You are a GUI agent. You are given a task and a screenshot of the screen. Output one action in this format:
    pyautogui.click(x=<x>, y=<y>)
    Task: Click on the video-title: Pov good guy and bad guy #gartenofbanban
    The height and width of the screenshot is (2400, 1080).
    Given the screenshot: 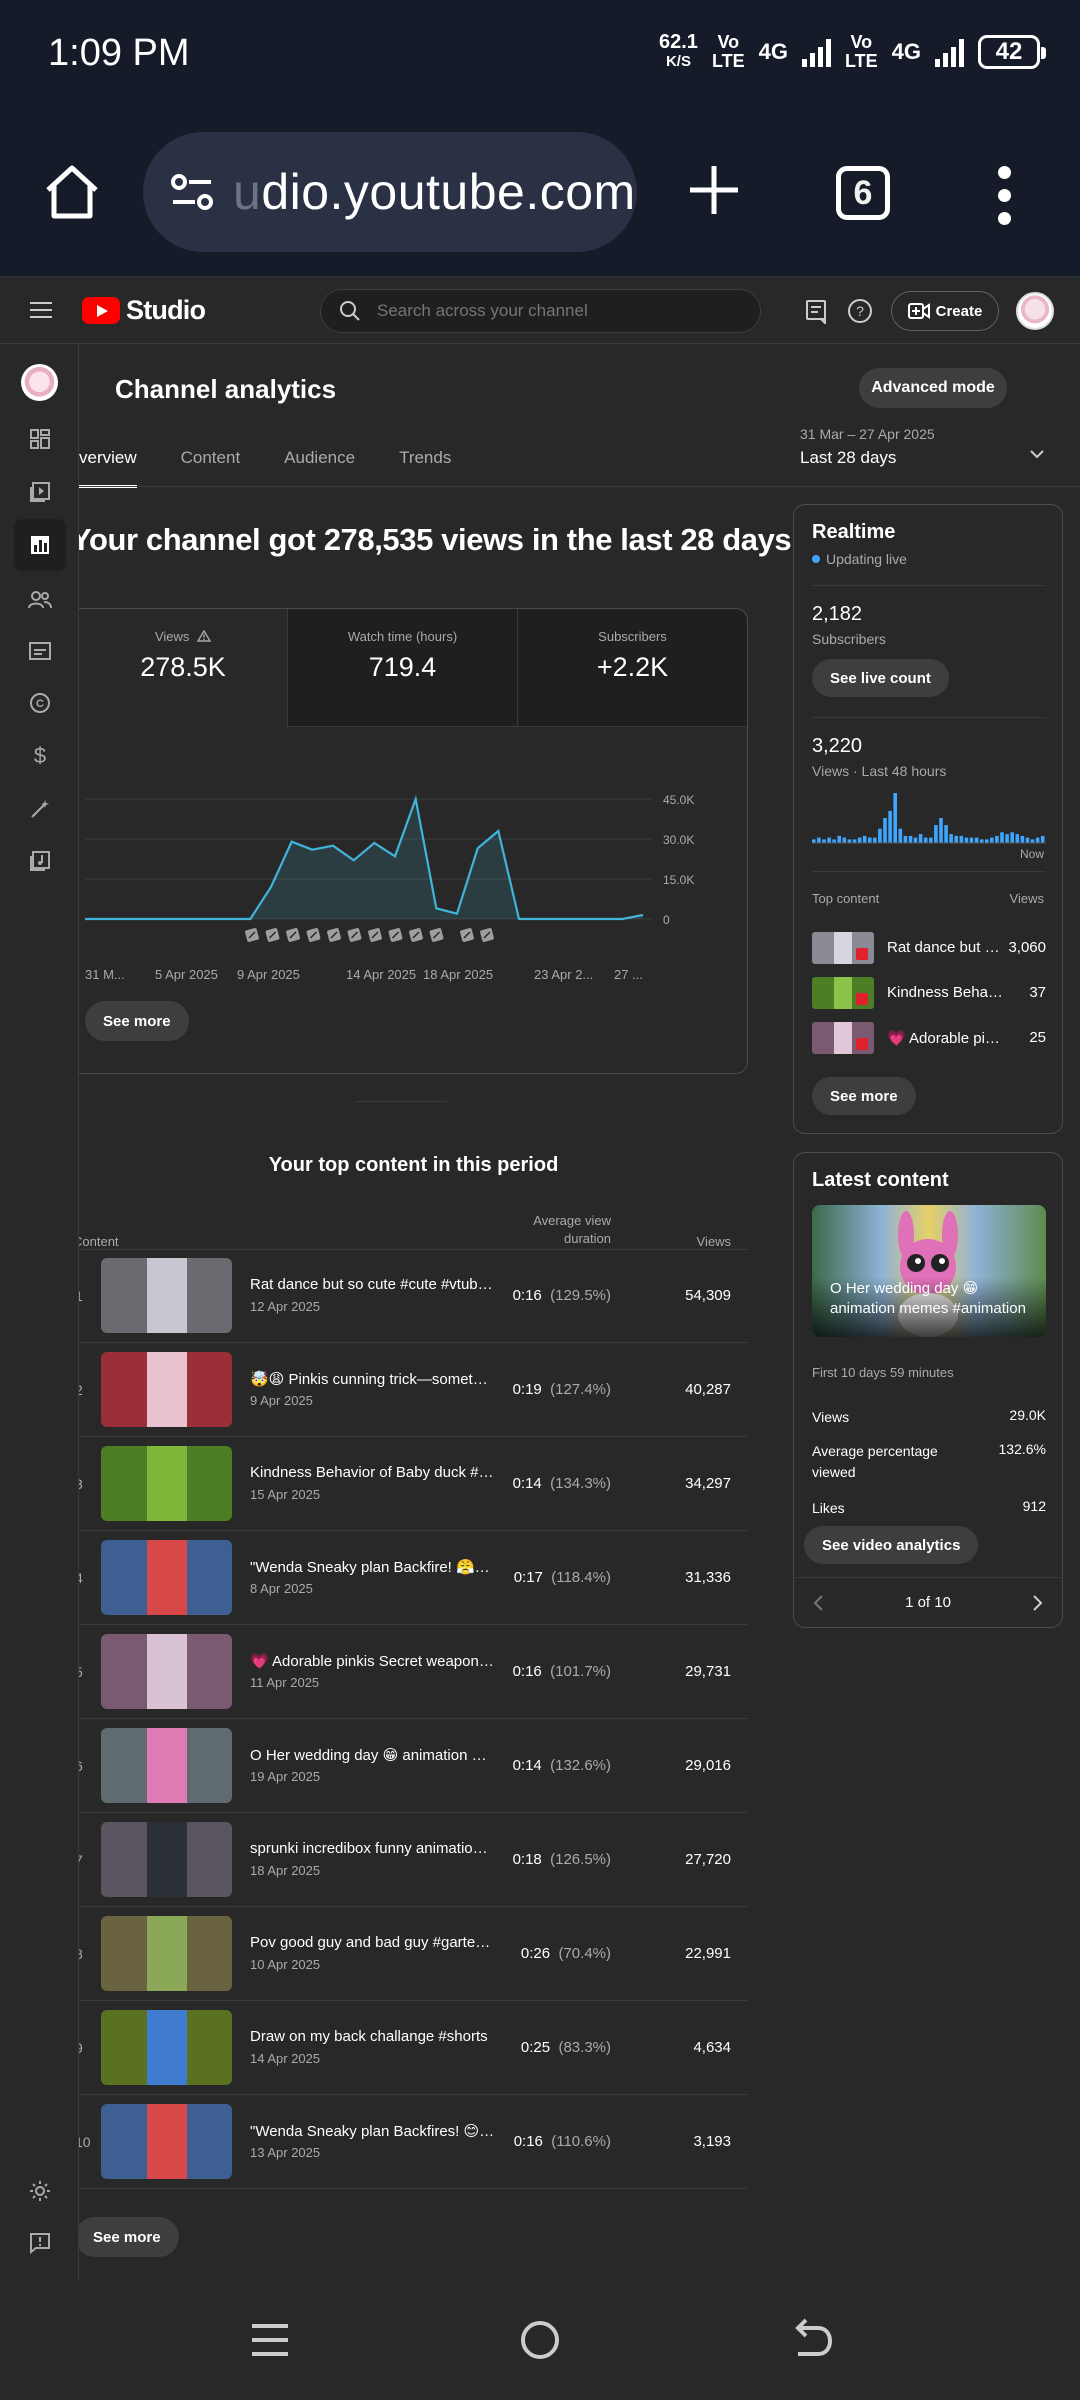 What is the action you would take?
    pyautogui.click(x=372, y=1942)
    